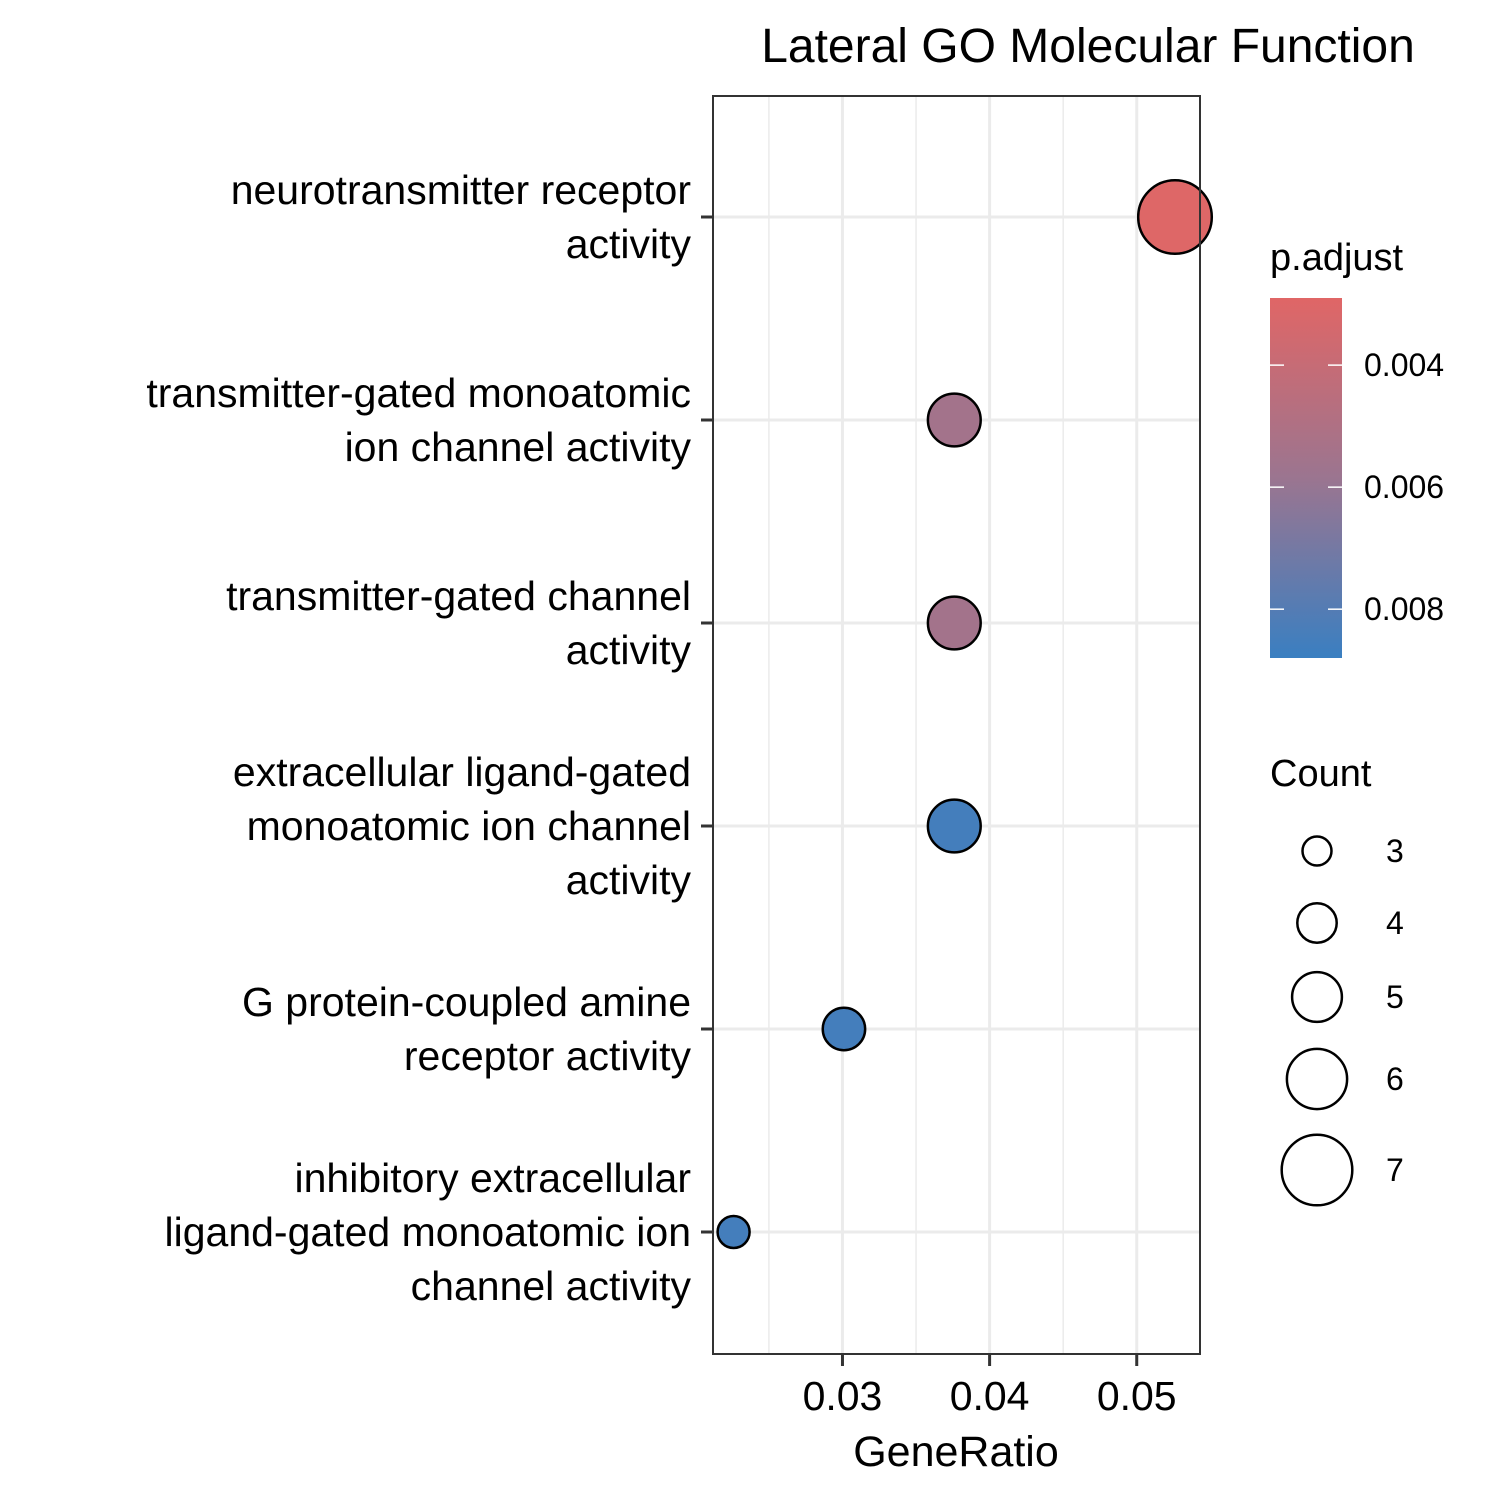  What do you see at coordinates (956, 1452) in the screenshot?
I see `x-axis-label: GeneRatio` at bounding box center [956, 1452].